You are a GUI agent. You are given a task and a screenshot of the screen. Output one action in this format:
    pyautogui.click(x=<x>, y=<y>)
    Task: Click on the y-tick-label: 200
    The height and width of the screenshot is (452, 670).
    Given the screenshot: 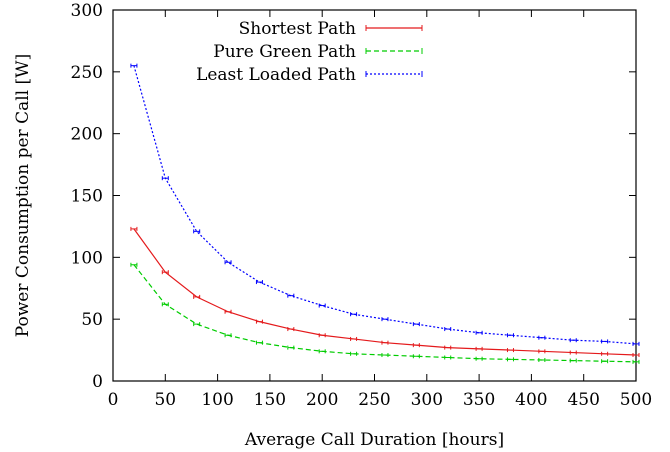 What is the action you would take?
    pyautogui.click(x=87, y=135)
    